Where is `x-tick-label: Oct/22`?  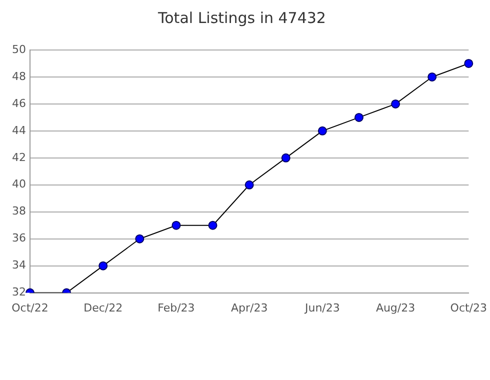 x-tick-label: Oct/22 is located at coordinates (30, 307).